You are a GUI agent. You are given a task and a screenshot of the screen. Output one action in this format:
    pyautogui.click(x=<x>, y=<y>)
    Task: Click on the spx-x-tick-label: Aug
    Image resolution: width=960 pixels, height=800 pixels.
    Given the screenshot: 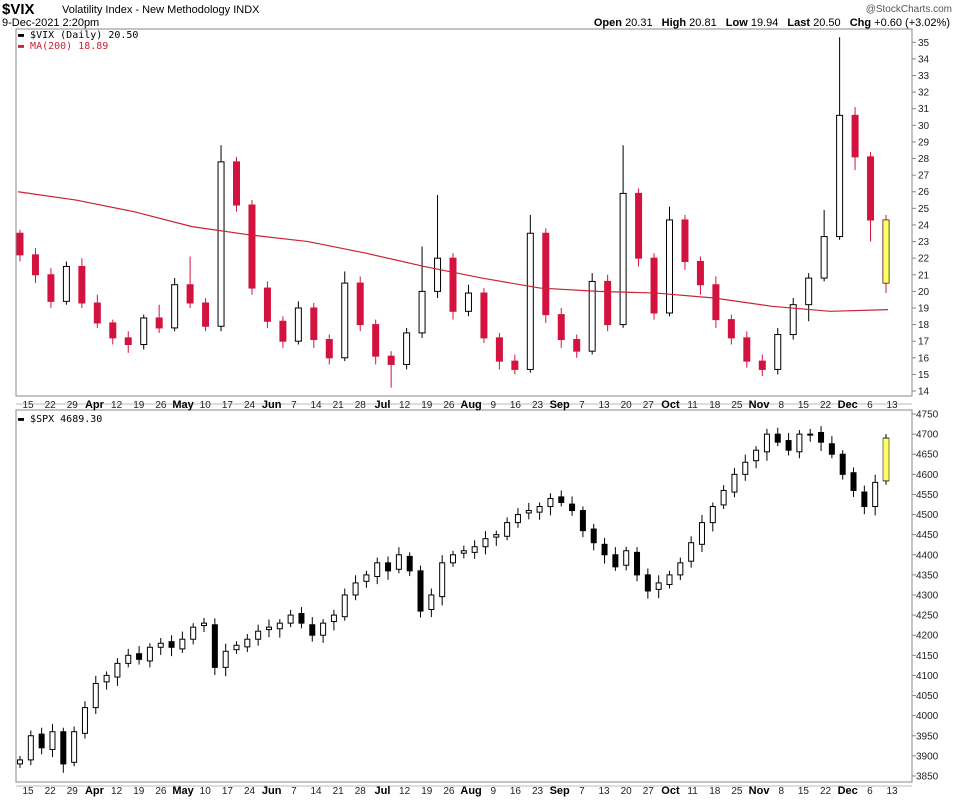 What is the action you would take?
    pyautogui.click(x=470, y=791)
    